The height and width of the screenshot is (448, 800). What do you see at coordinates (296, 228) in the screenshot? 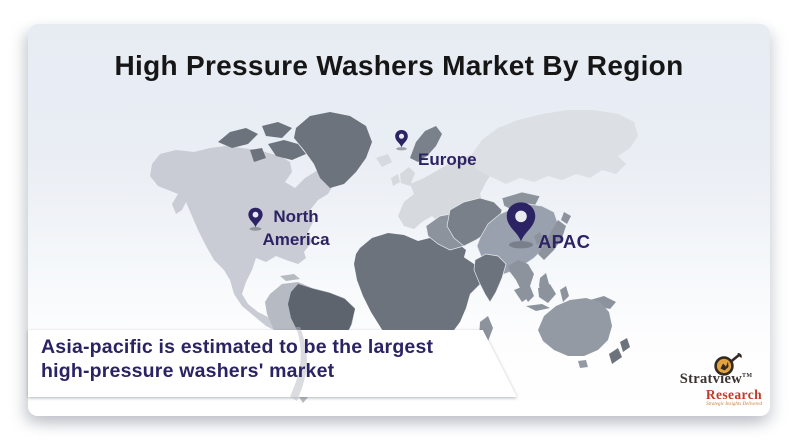
I see `region-label-north-america: North America` at bounding box center [296, 228].